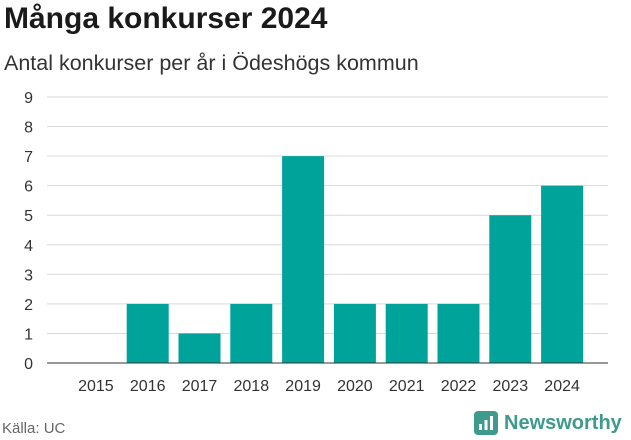 The width and height of the screenshot is (631, 440). What do you see at coordinates (148, 386) in the screenshot?
I see `x-tick-label: 2016` at bounding box center [148, 386].